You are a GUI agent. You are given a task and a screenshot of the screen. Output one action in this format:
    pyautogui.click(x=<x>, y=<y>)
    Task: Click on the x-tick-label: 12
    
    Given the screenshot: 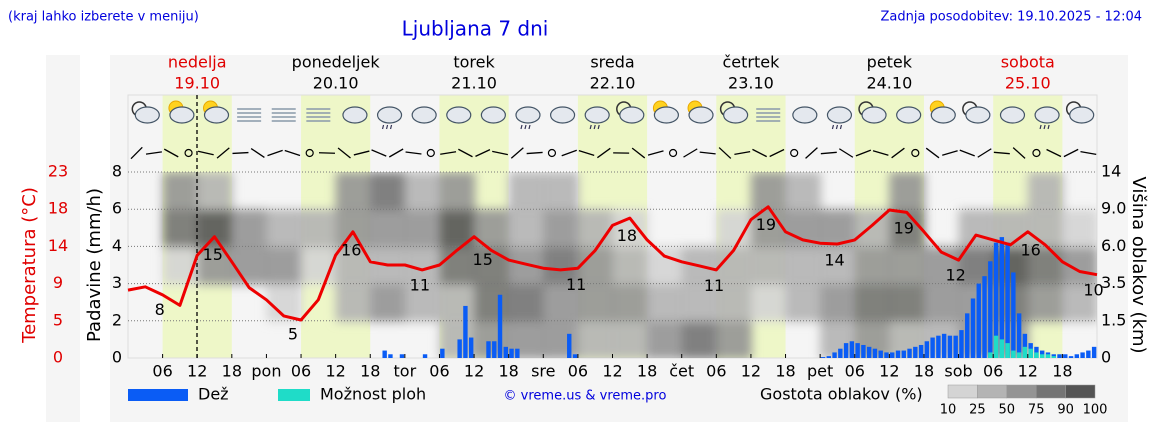 What is the action you would take?
    pyautogui.click(x=612, y=371)
    